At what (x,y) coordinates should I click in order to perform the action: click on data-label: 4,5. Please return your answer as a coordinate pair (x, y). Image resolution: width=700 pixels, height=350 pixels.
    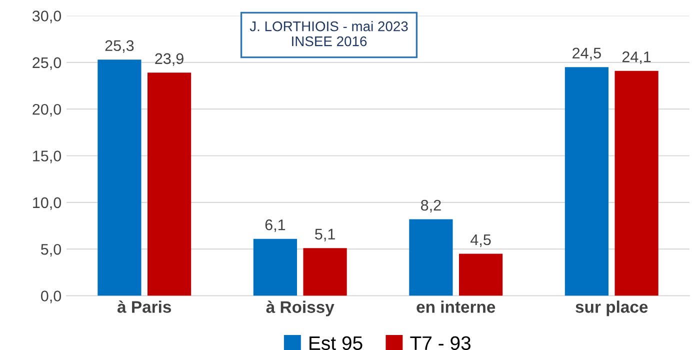
    Looking at the image, I should click on (480, 240).